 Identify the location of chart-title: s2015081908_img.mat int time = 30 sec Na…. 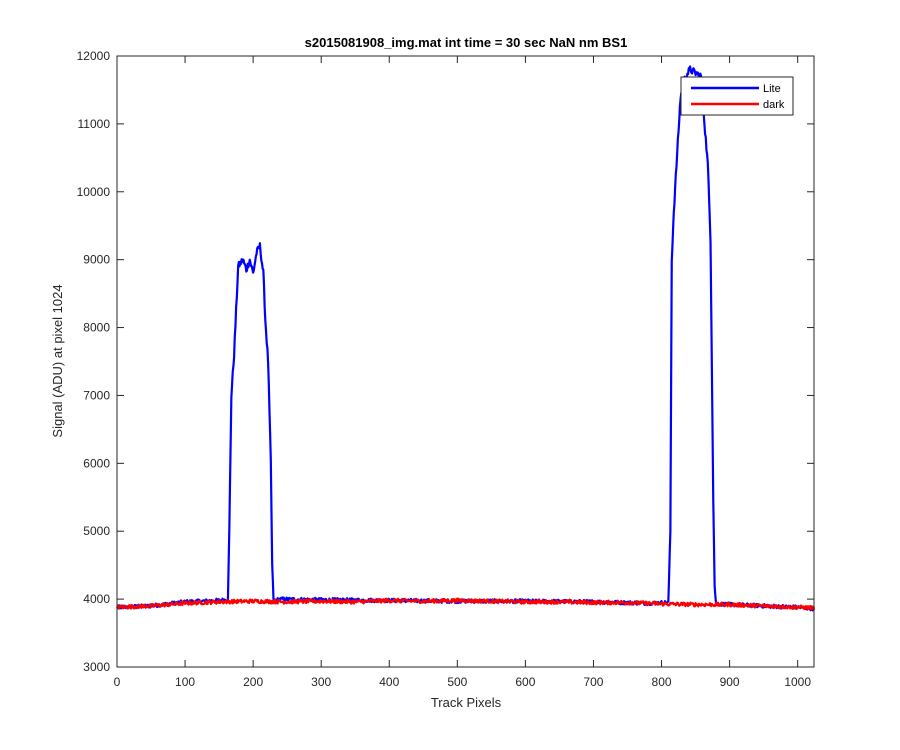
(466, 42).